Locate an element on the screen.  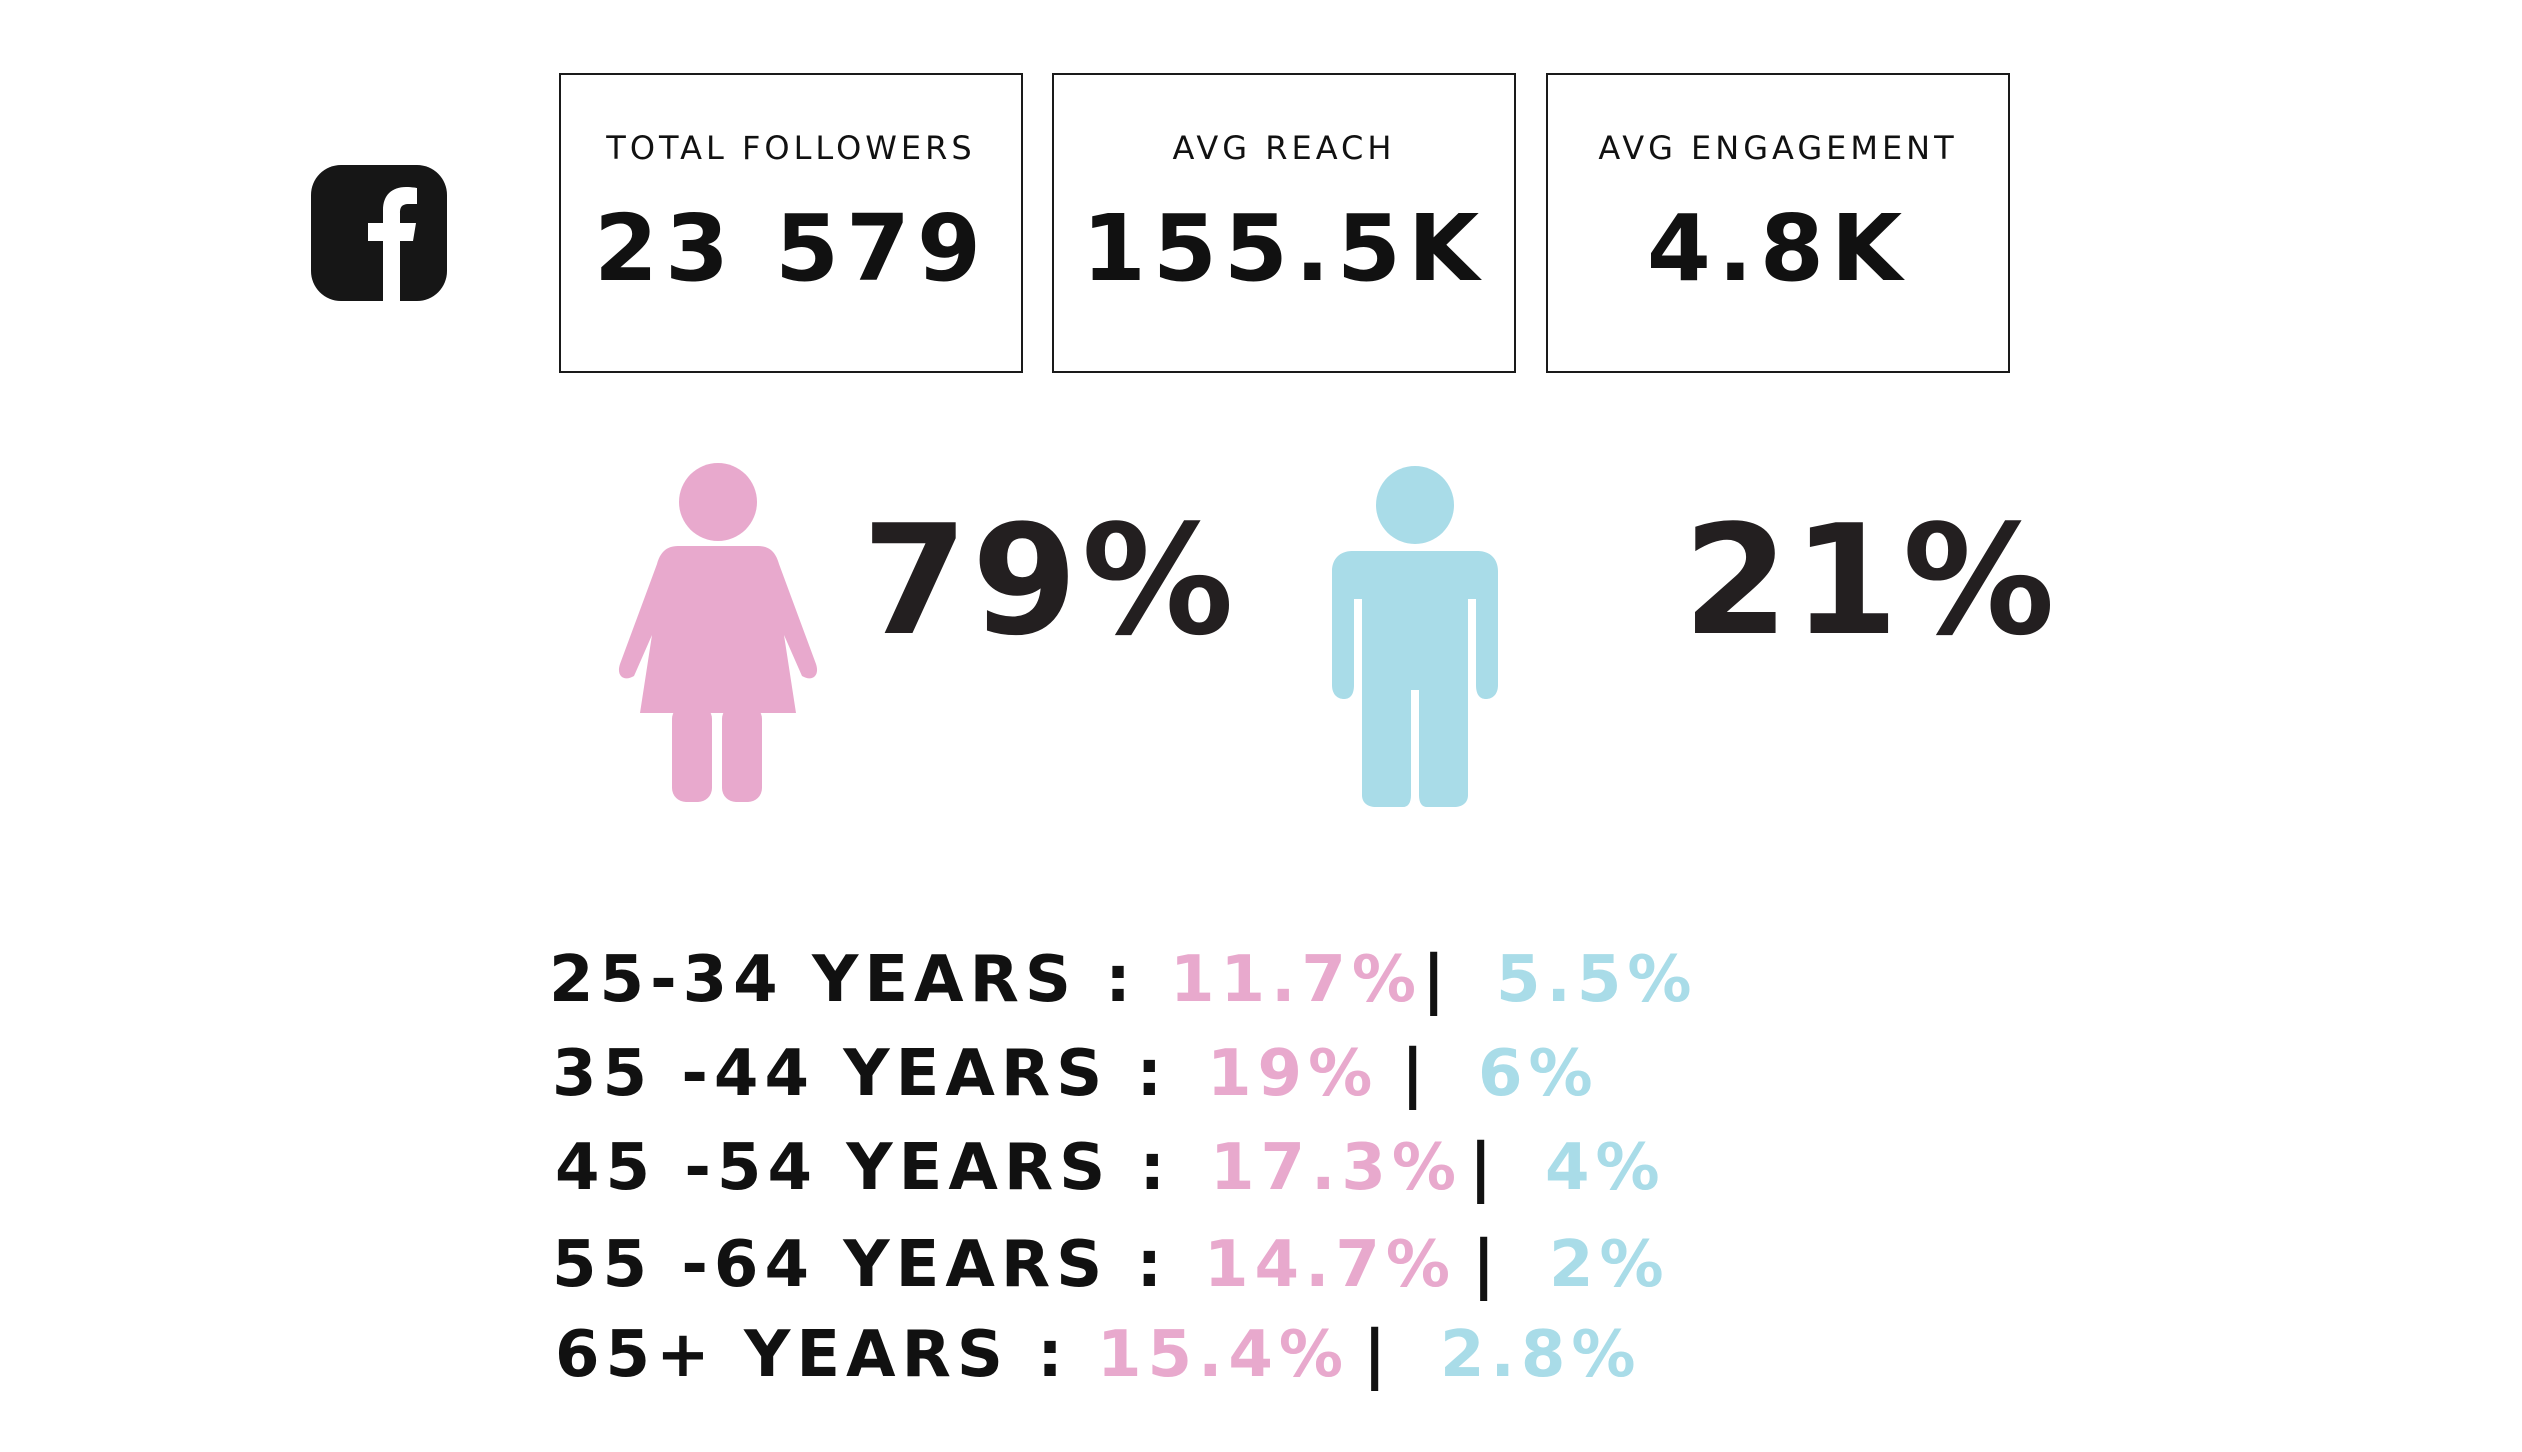
female-percentage: 79% is located at coordinates (1050, 580).